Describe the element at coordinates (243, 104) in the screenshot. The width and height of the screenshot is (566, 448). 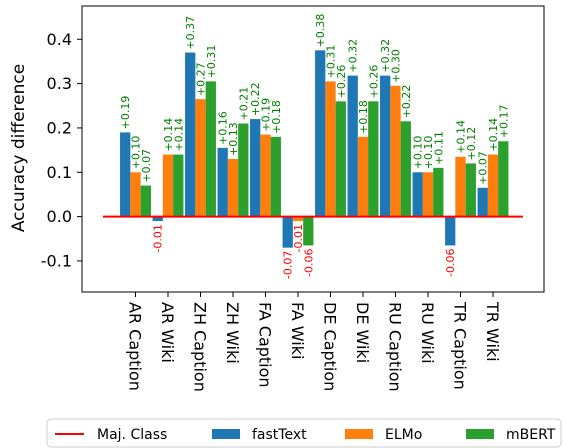
I see `data-label: +0.21` at that location.